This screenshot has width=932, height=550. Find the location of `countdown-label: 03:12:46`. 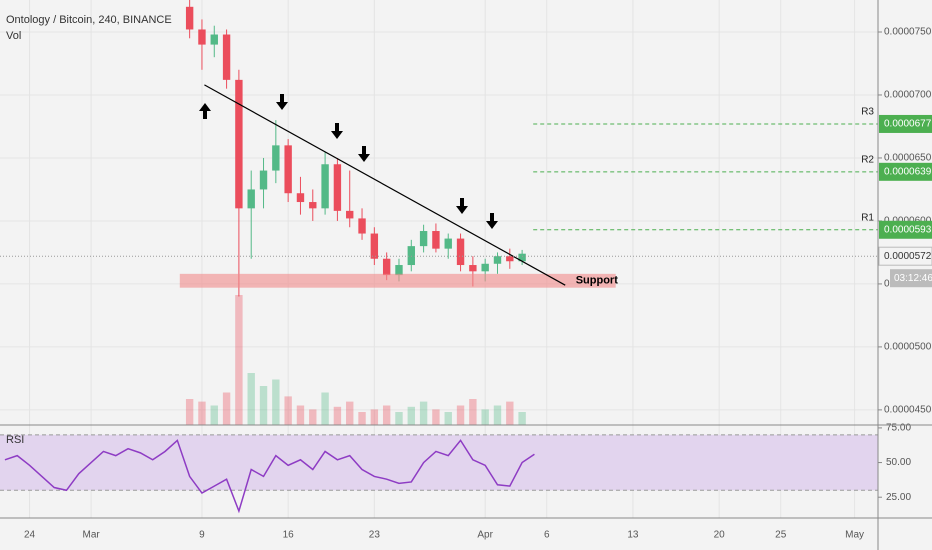

countdown-label: 03:12:46 is located at coordinates (913, 278).